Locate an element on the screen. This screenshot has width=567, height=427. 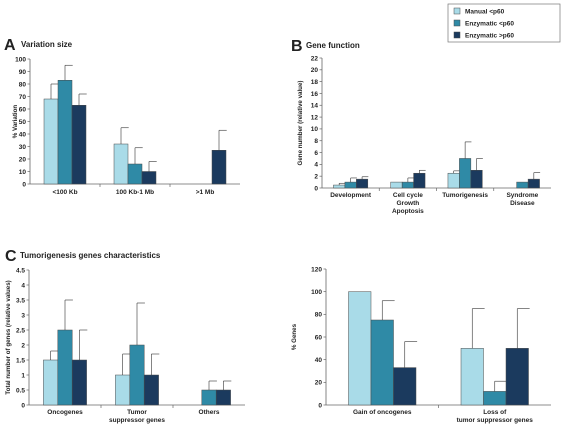
legend-label: Enzymatic >p60 is located at coordinates (489, 36).